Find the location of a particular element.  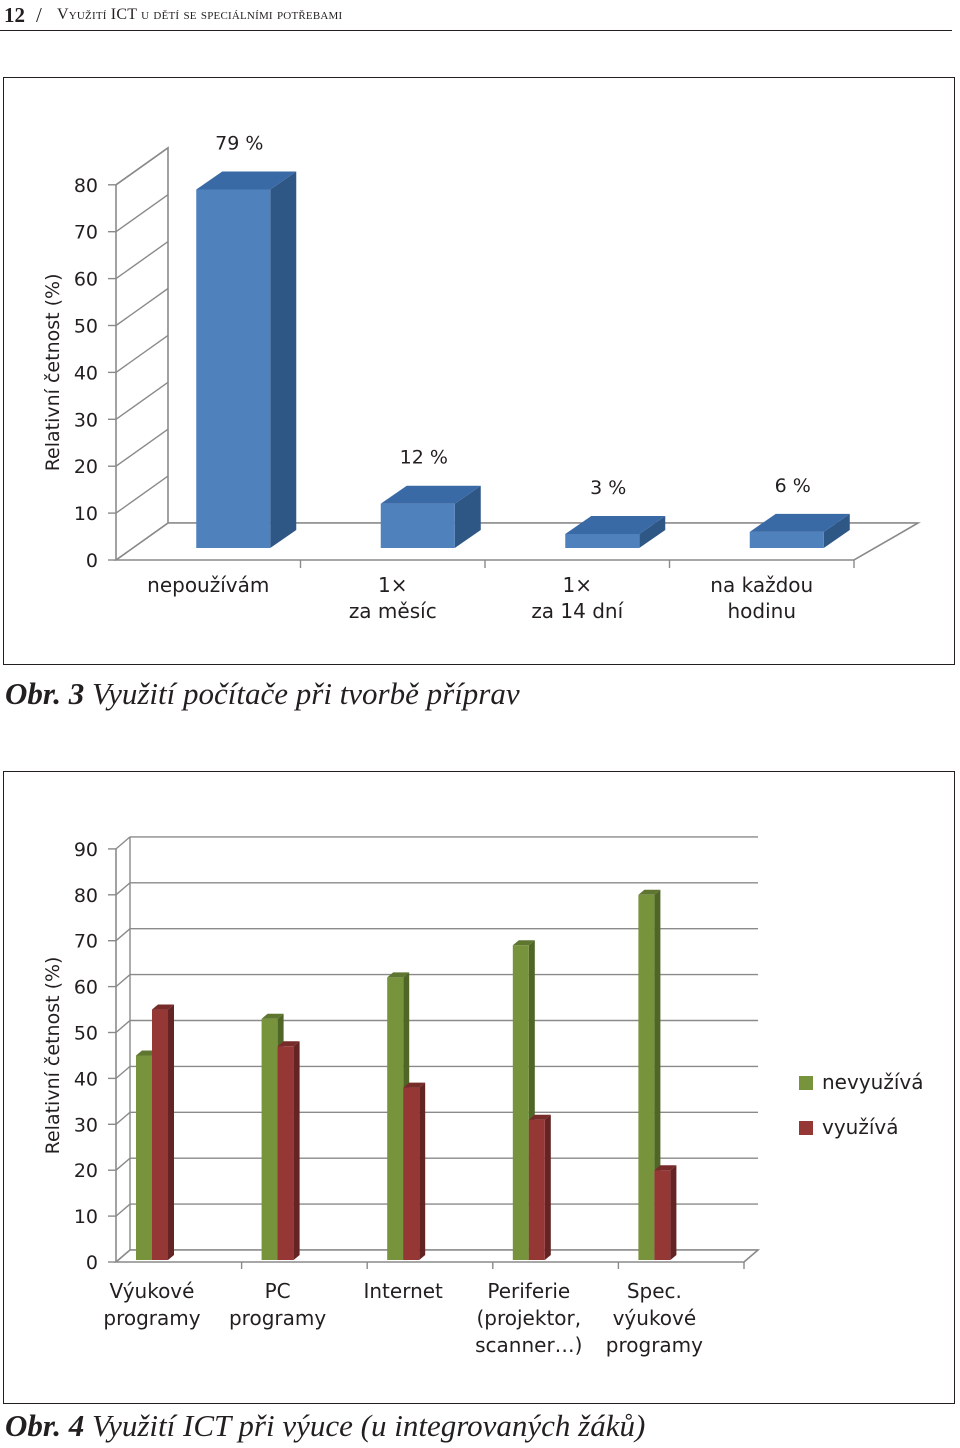

chart-2-legend-label: využívá is located at coordinates (860, 1127).